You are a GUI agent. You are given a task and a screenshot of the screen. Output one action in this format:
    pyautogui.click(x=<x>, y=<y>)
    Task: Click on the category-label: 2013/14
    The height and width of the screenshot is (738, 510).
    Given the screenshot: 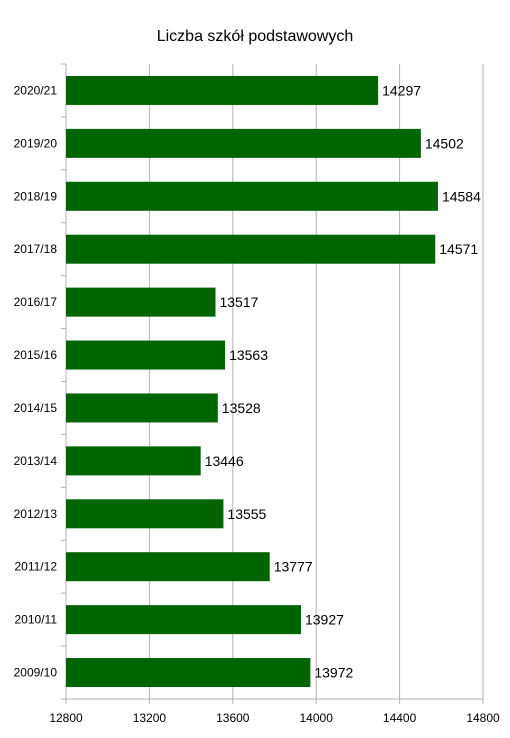 What is the action you would take?
    pyautogui.click(x=36, y=461)
    